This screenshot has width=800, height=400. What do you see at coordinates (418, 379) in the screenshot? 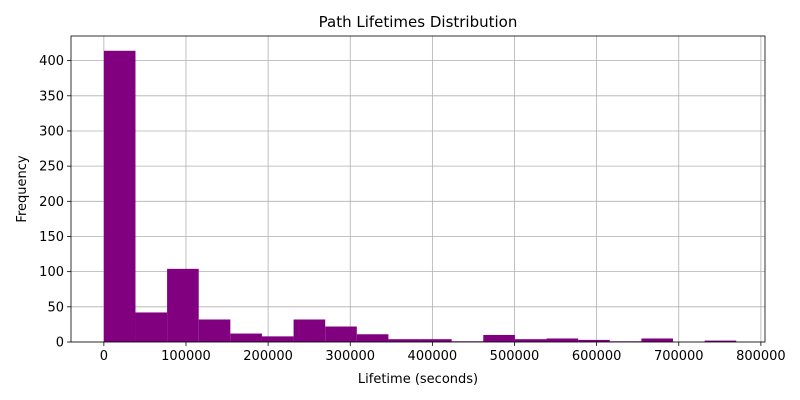
I see `x-axis-title: Lifetime (seconds)` at bounding box center [418, 379].